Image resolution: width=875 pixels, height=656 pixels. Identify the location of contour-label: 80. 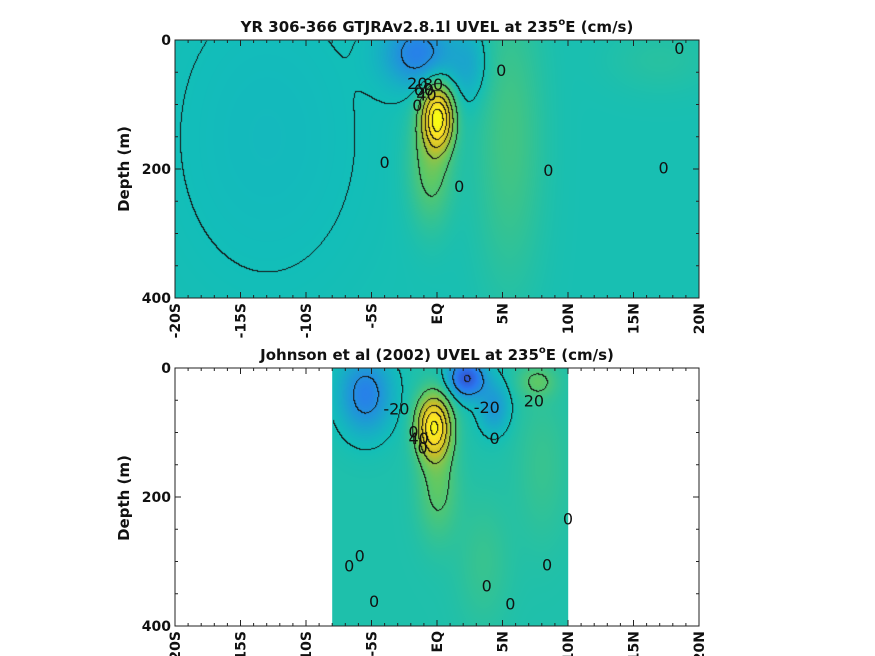
(433, 84).